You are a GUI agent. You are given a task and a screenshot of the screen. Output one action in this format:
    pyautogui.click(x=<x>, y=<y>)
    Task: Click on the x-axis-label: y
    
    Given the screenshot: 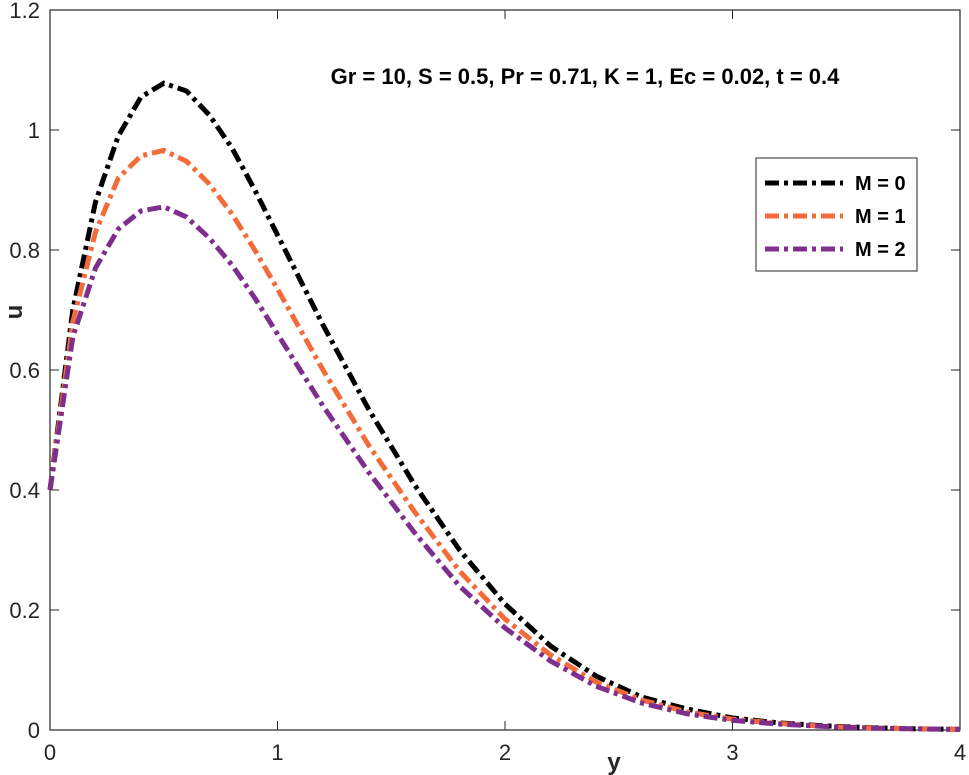 What is the action you would take?
    pyautogui.click(x=614, y=762)
    